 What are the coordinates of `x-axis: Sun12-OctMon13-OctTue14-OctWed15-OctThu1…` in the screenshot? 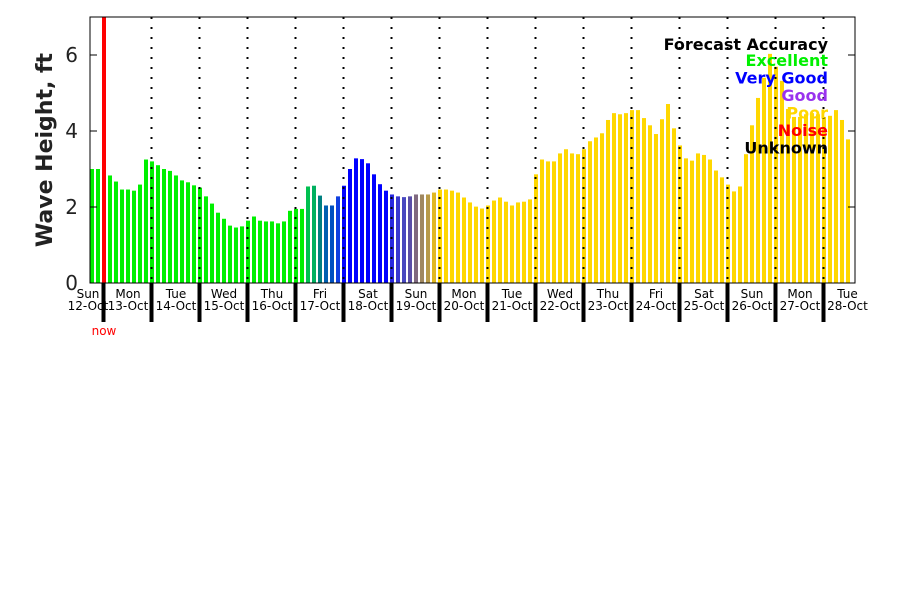 It's located at (468, 310).